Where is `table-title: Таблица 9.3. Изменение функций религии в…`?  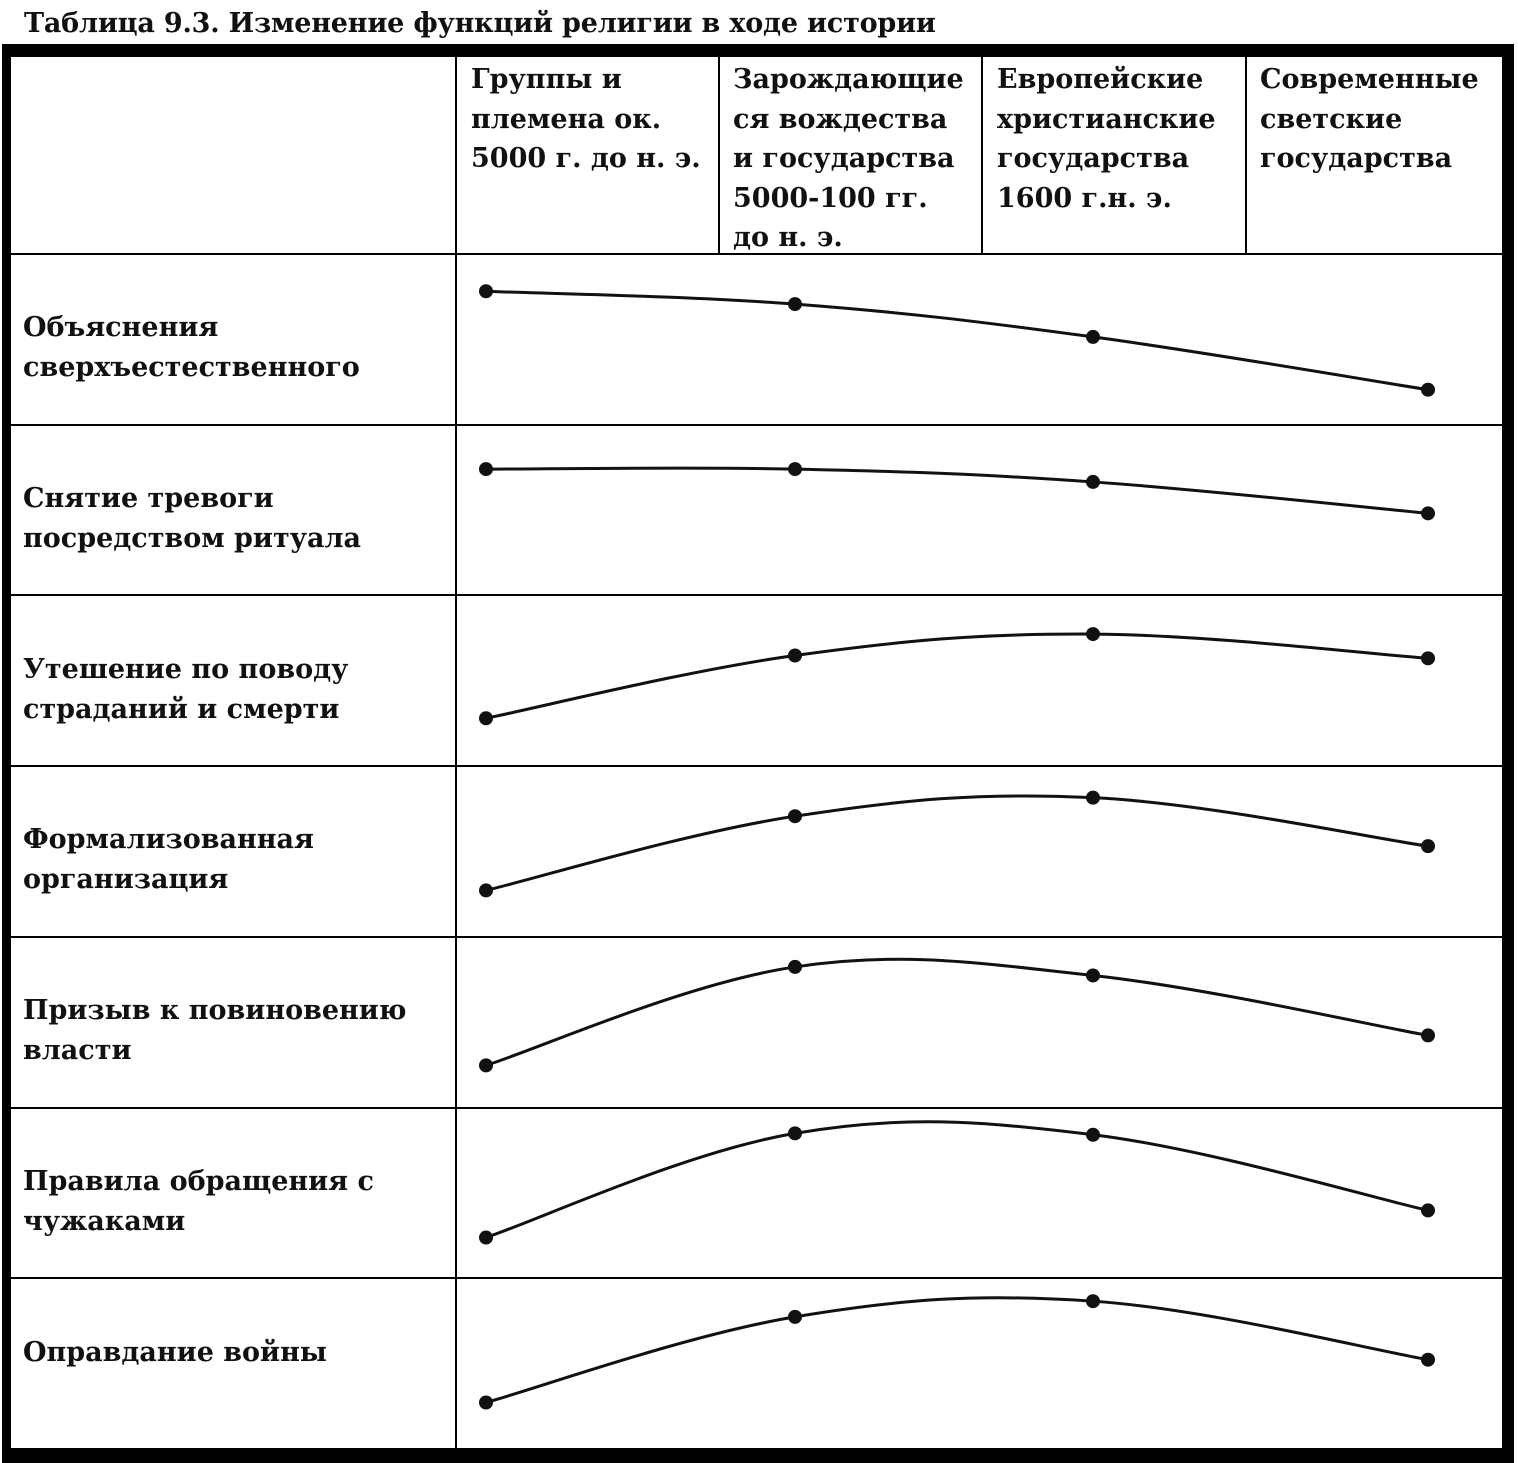
table-title: Таблица 9.3. Изменение функций религии в… is located at coordinates (480, 23).